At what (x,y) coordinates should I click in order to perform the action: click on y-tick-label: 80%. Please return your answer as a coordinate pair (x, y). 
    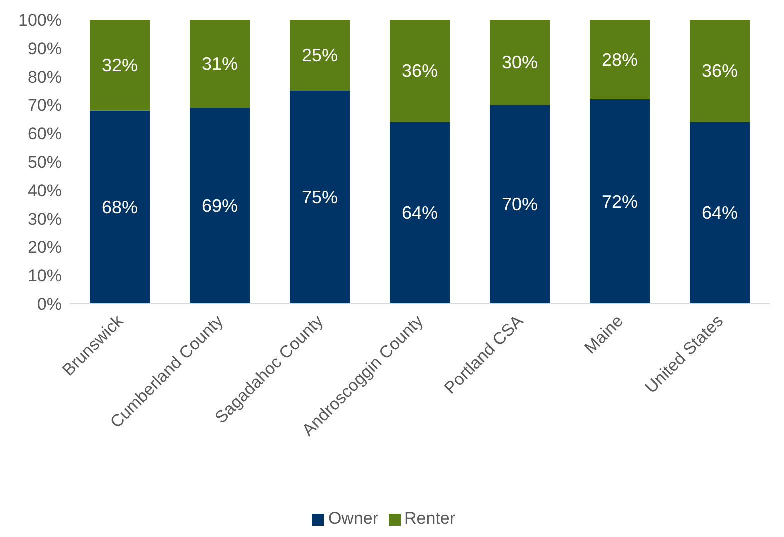
    Looking at the image, I should click on (45, 77).